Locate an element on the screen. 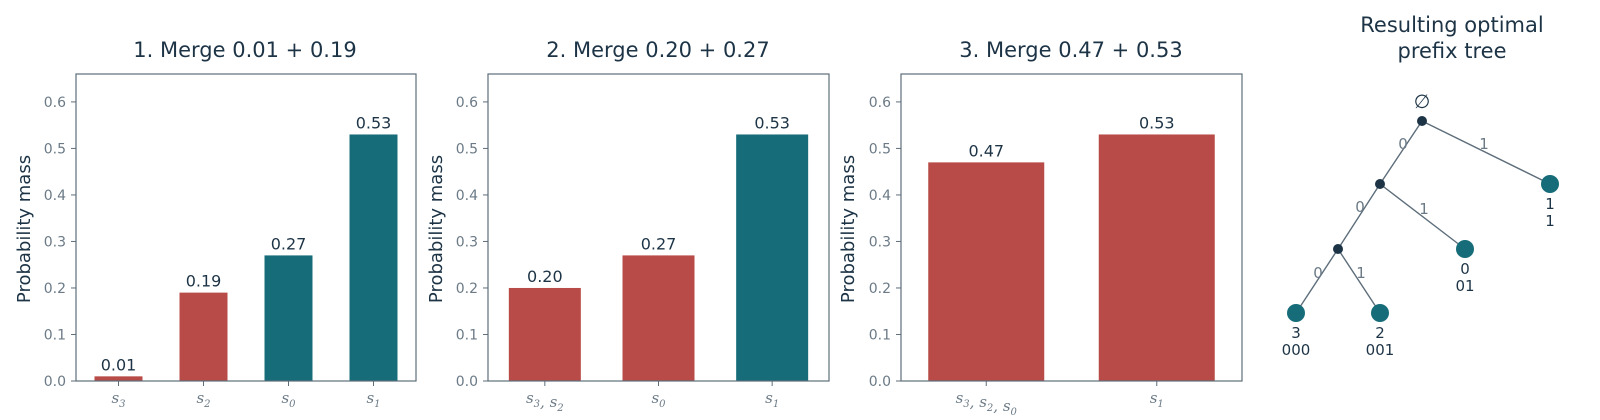 The width and height of the screenshot is (1600, 420). x-tick-label: s2 is located at coordinates (203, 399).